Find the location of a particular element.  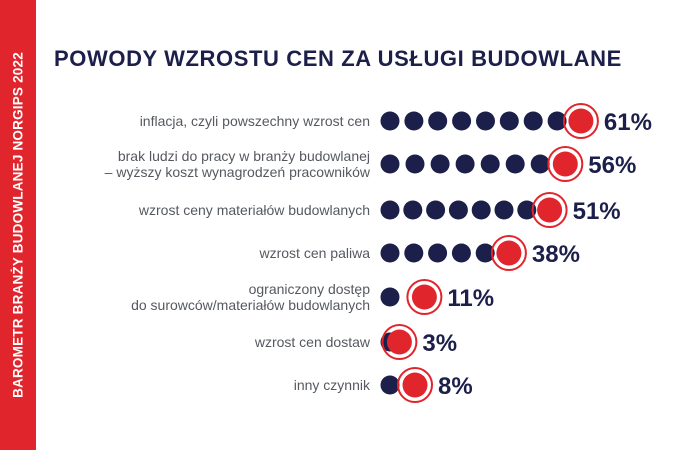

category-label-line: wzrost cen dostaw is located at coordinates (312, 342).